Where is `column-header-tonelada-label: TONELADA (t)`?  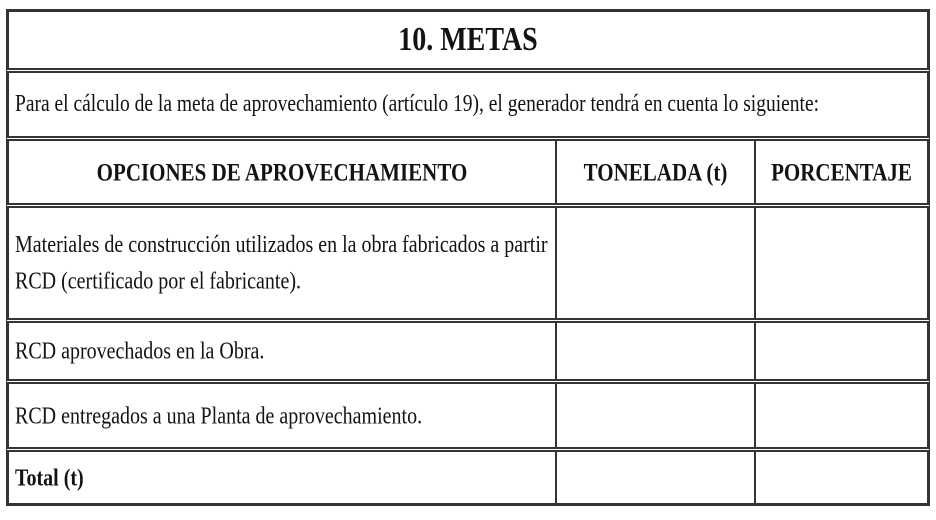
column-header-tonelada-label: TONELADA (t) is located at coordinates (655, 171).